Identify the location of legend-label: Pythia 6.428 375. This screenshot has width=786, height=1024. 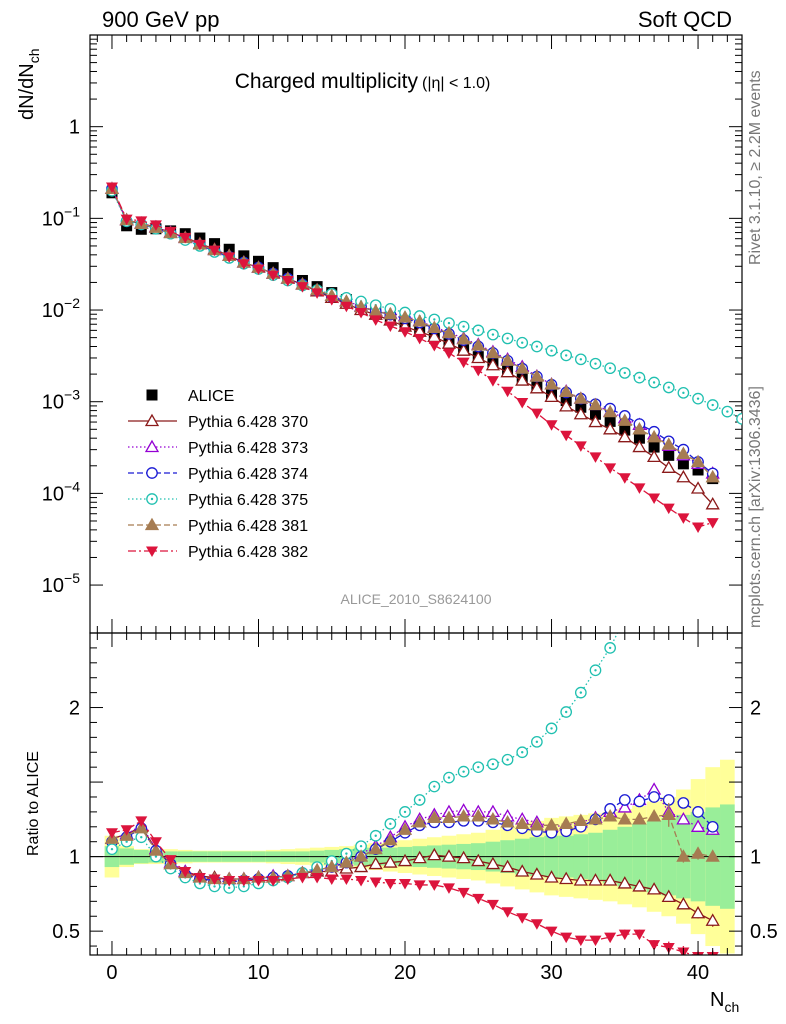
(248, 500).